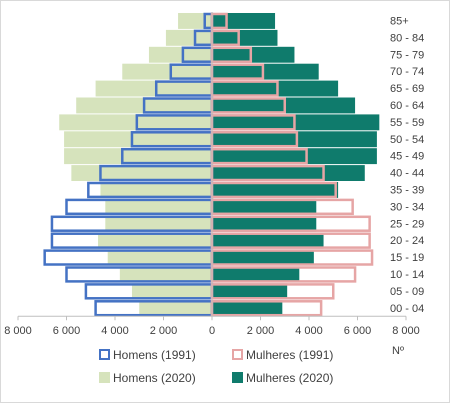  Describe the element at coordinates (407, 207) in the screenshot. I see `y-tick-label: 30 - 34` at that location.